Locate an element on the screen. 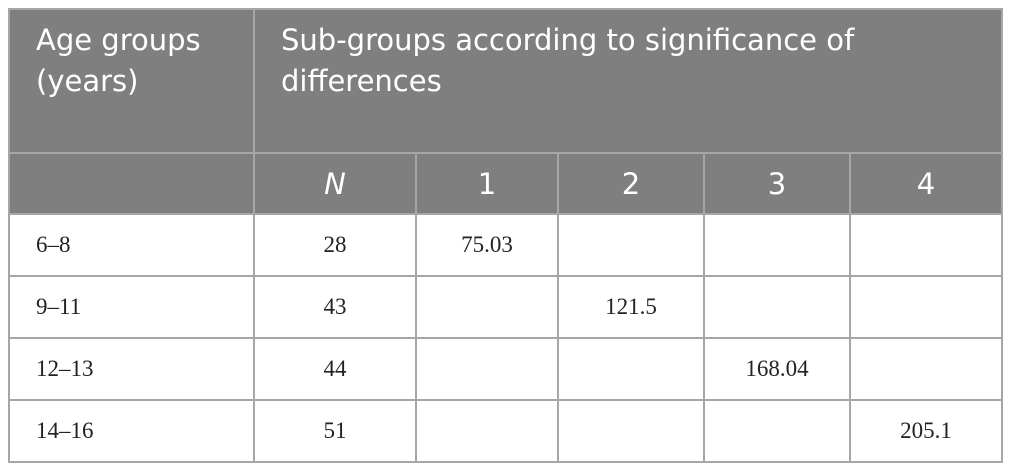  value-cell: 121.5 is located at coordinates (631, 307).